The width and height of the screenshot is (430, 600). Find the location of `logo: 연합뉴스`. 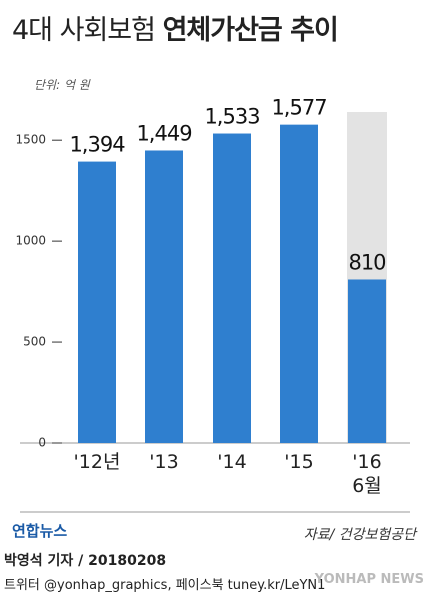

logo: 연합뉴스 is located at coordinates (40, 531).